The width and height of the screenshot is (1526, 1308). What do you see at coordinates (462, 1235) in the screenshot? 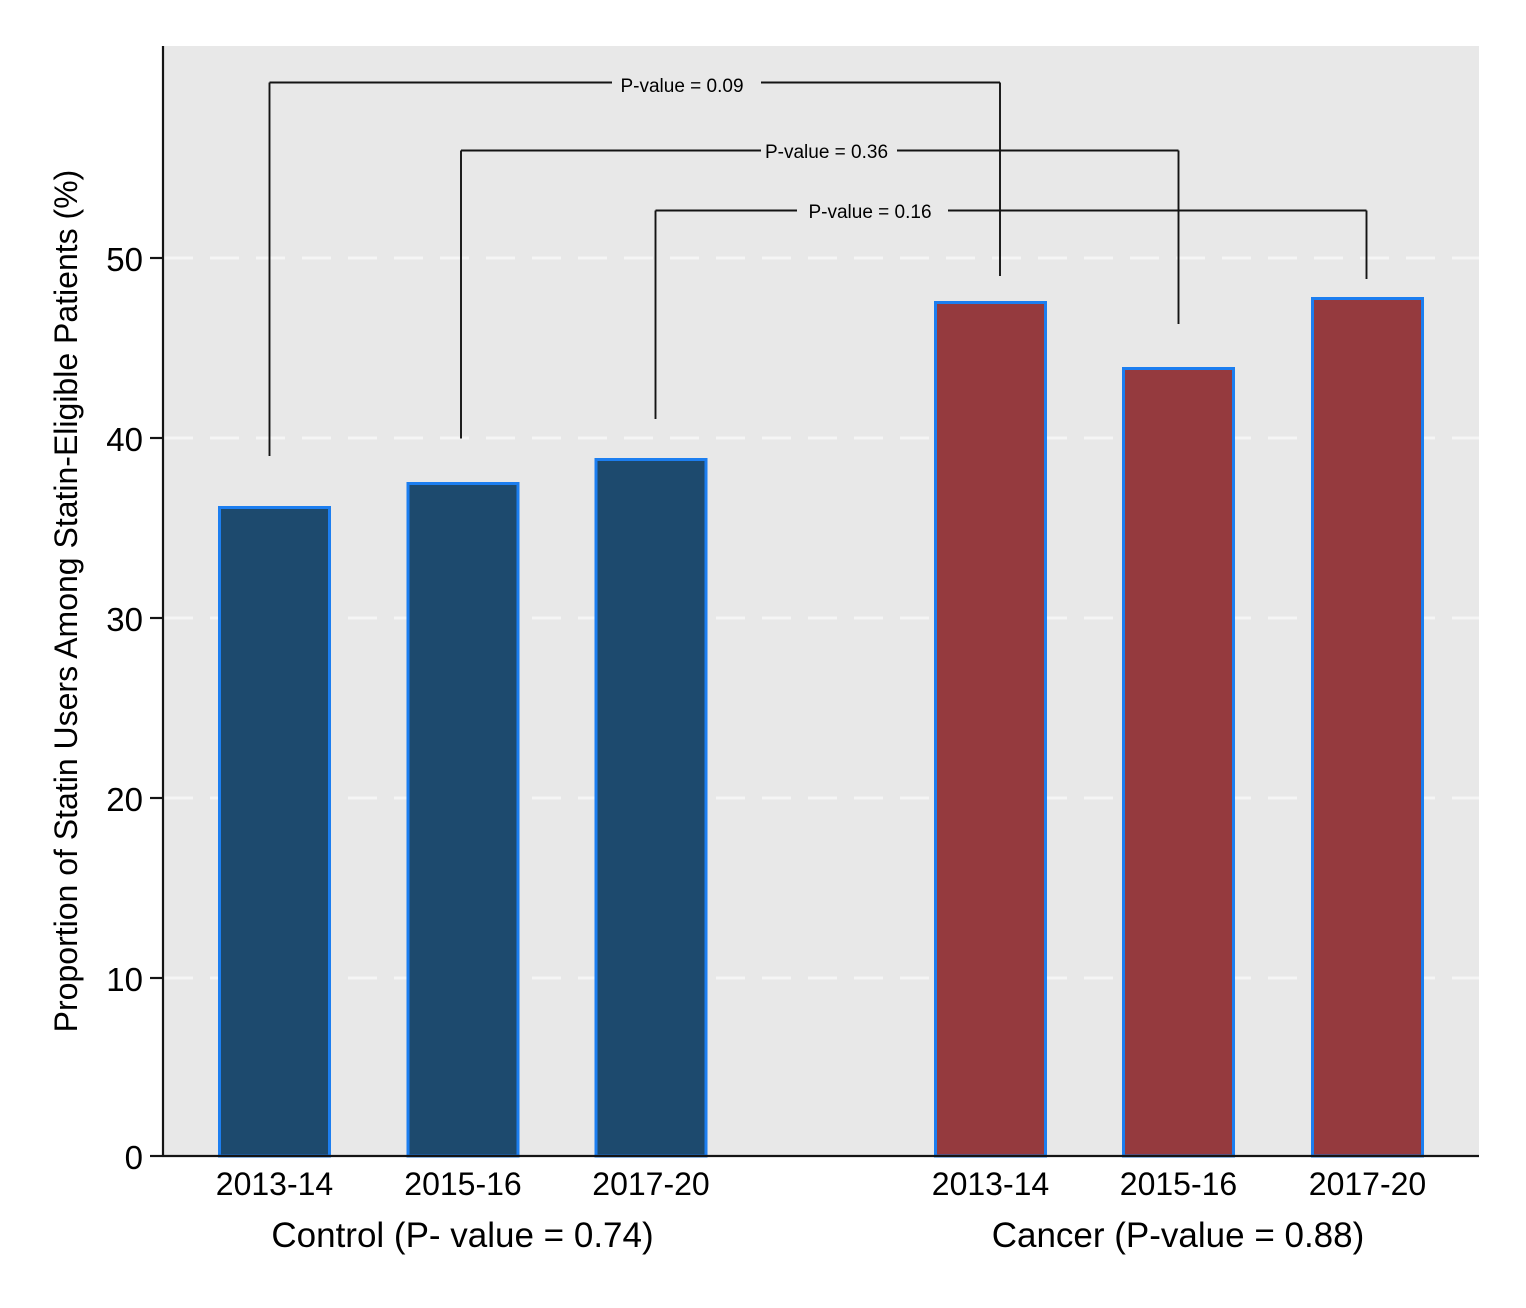
I see `svg-text: Control (P- value = 0.74)` at bounding box center [462, 1235].